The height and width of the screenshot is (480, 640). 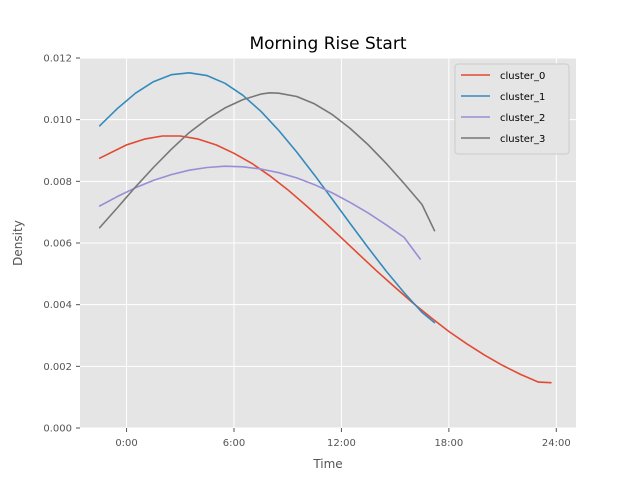 I want to click on x-tick-label: 0:00, so click(x=126, y=443).